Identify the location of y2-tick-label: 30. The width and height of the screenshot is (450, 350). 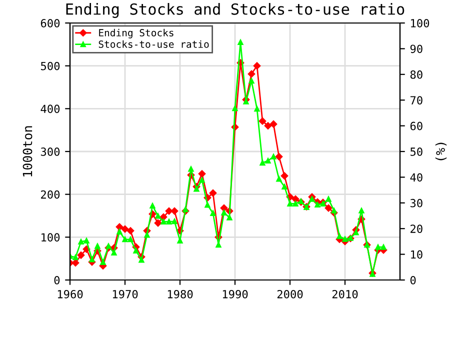
(416, 203).